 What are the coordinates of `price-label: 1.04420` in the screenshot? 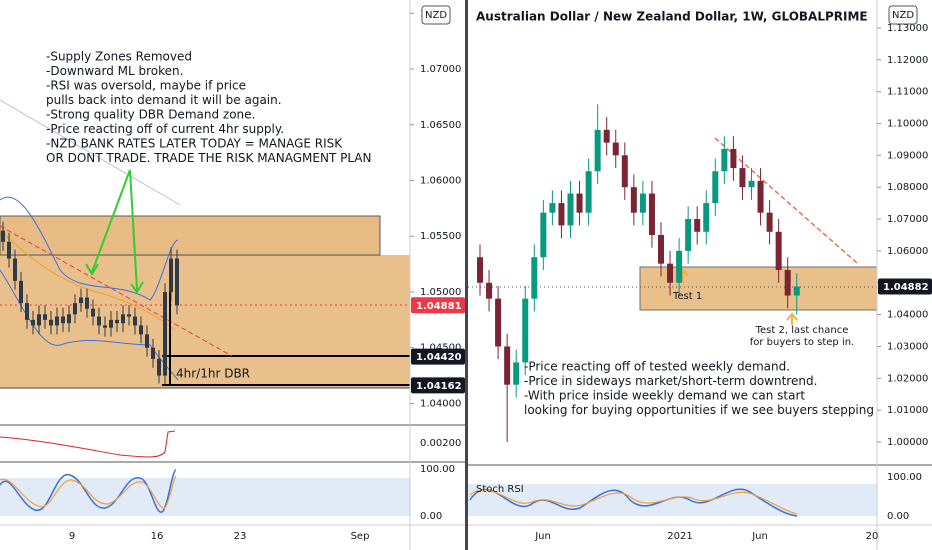 It's located at (439, 357).